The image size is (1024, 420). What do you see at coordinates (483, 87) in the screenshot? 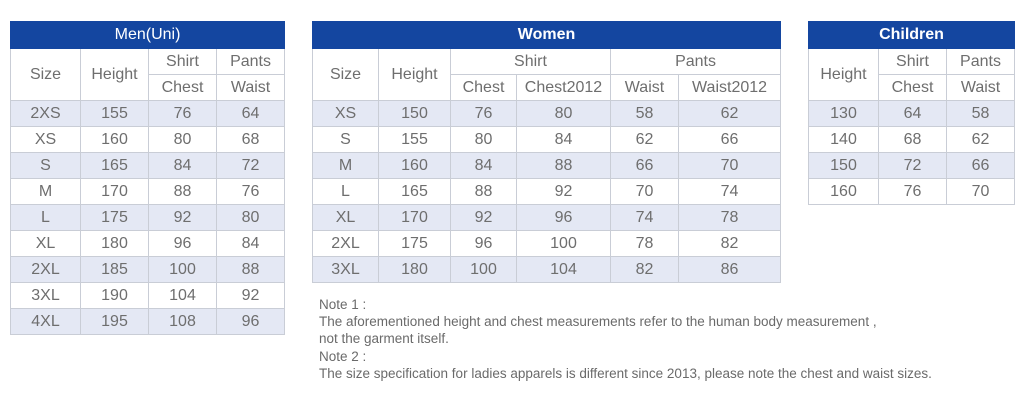
I see `women-chest-header: Chest` at bounding box center [483, 87].